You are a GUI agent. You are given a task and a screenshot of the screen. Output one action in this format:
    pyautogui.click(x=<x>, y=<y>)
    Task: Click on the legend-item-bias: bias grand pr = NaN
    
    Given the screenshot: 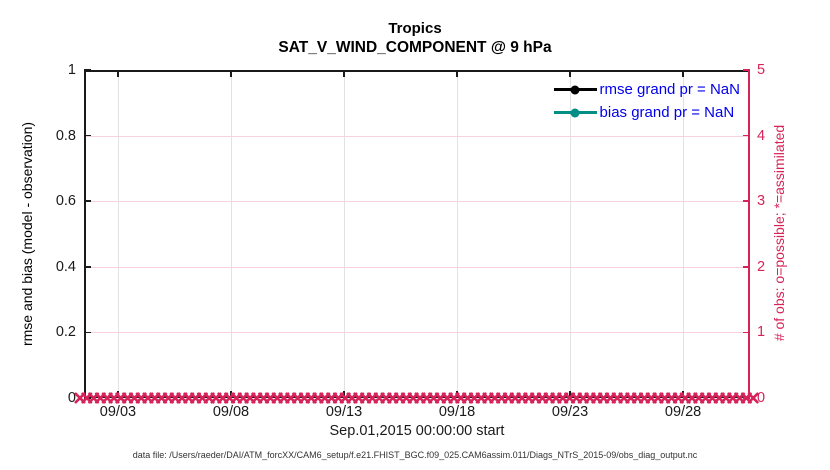 What is the action you would take?
    pyautogui.click(x=646, y=112)
    